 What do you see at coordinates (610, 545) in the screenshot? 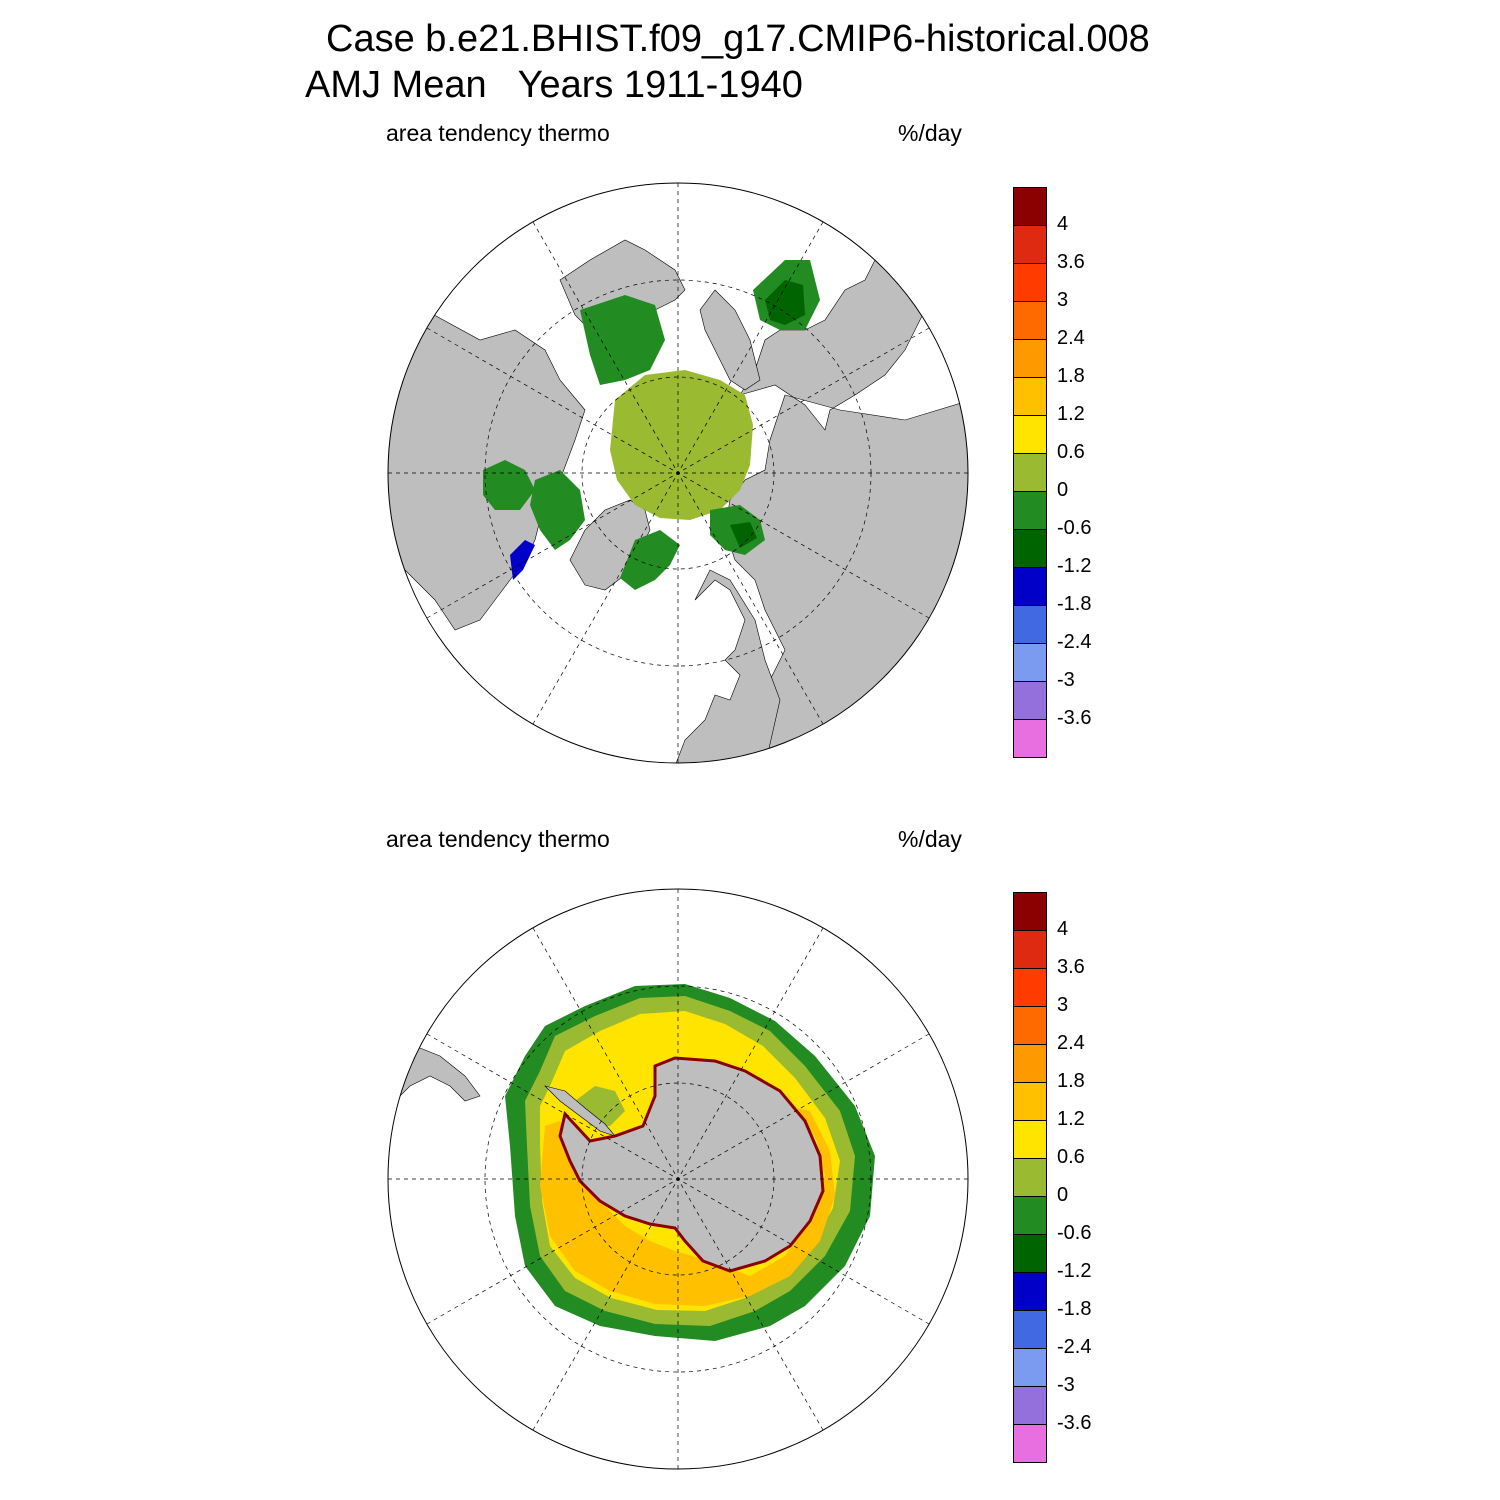
I see `north-land-greenland` at bounding box center [610, 545].